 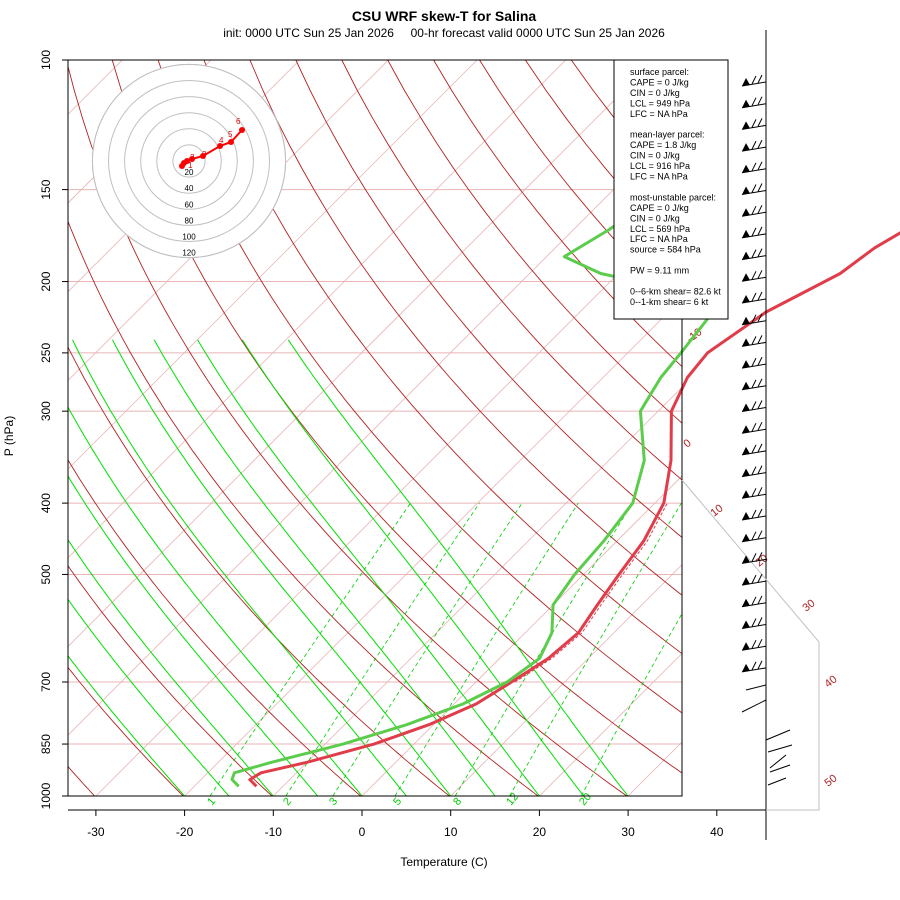 I want to click on y-tick-label: 200, so click(x=46, y=281).